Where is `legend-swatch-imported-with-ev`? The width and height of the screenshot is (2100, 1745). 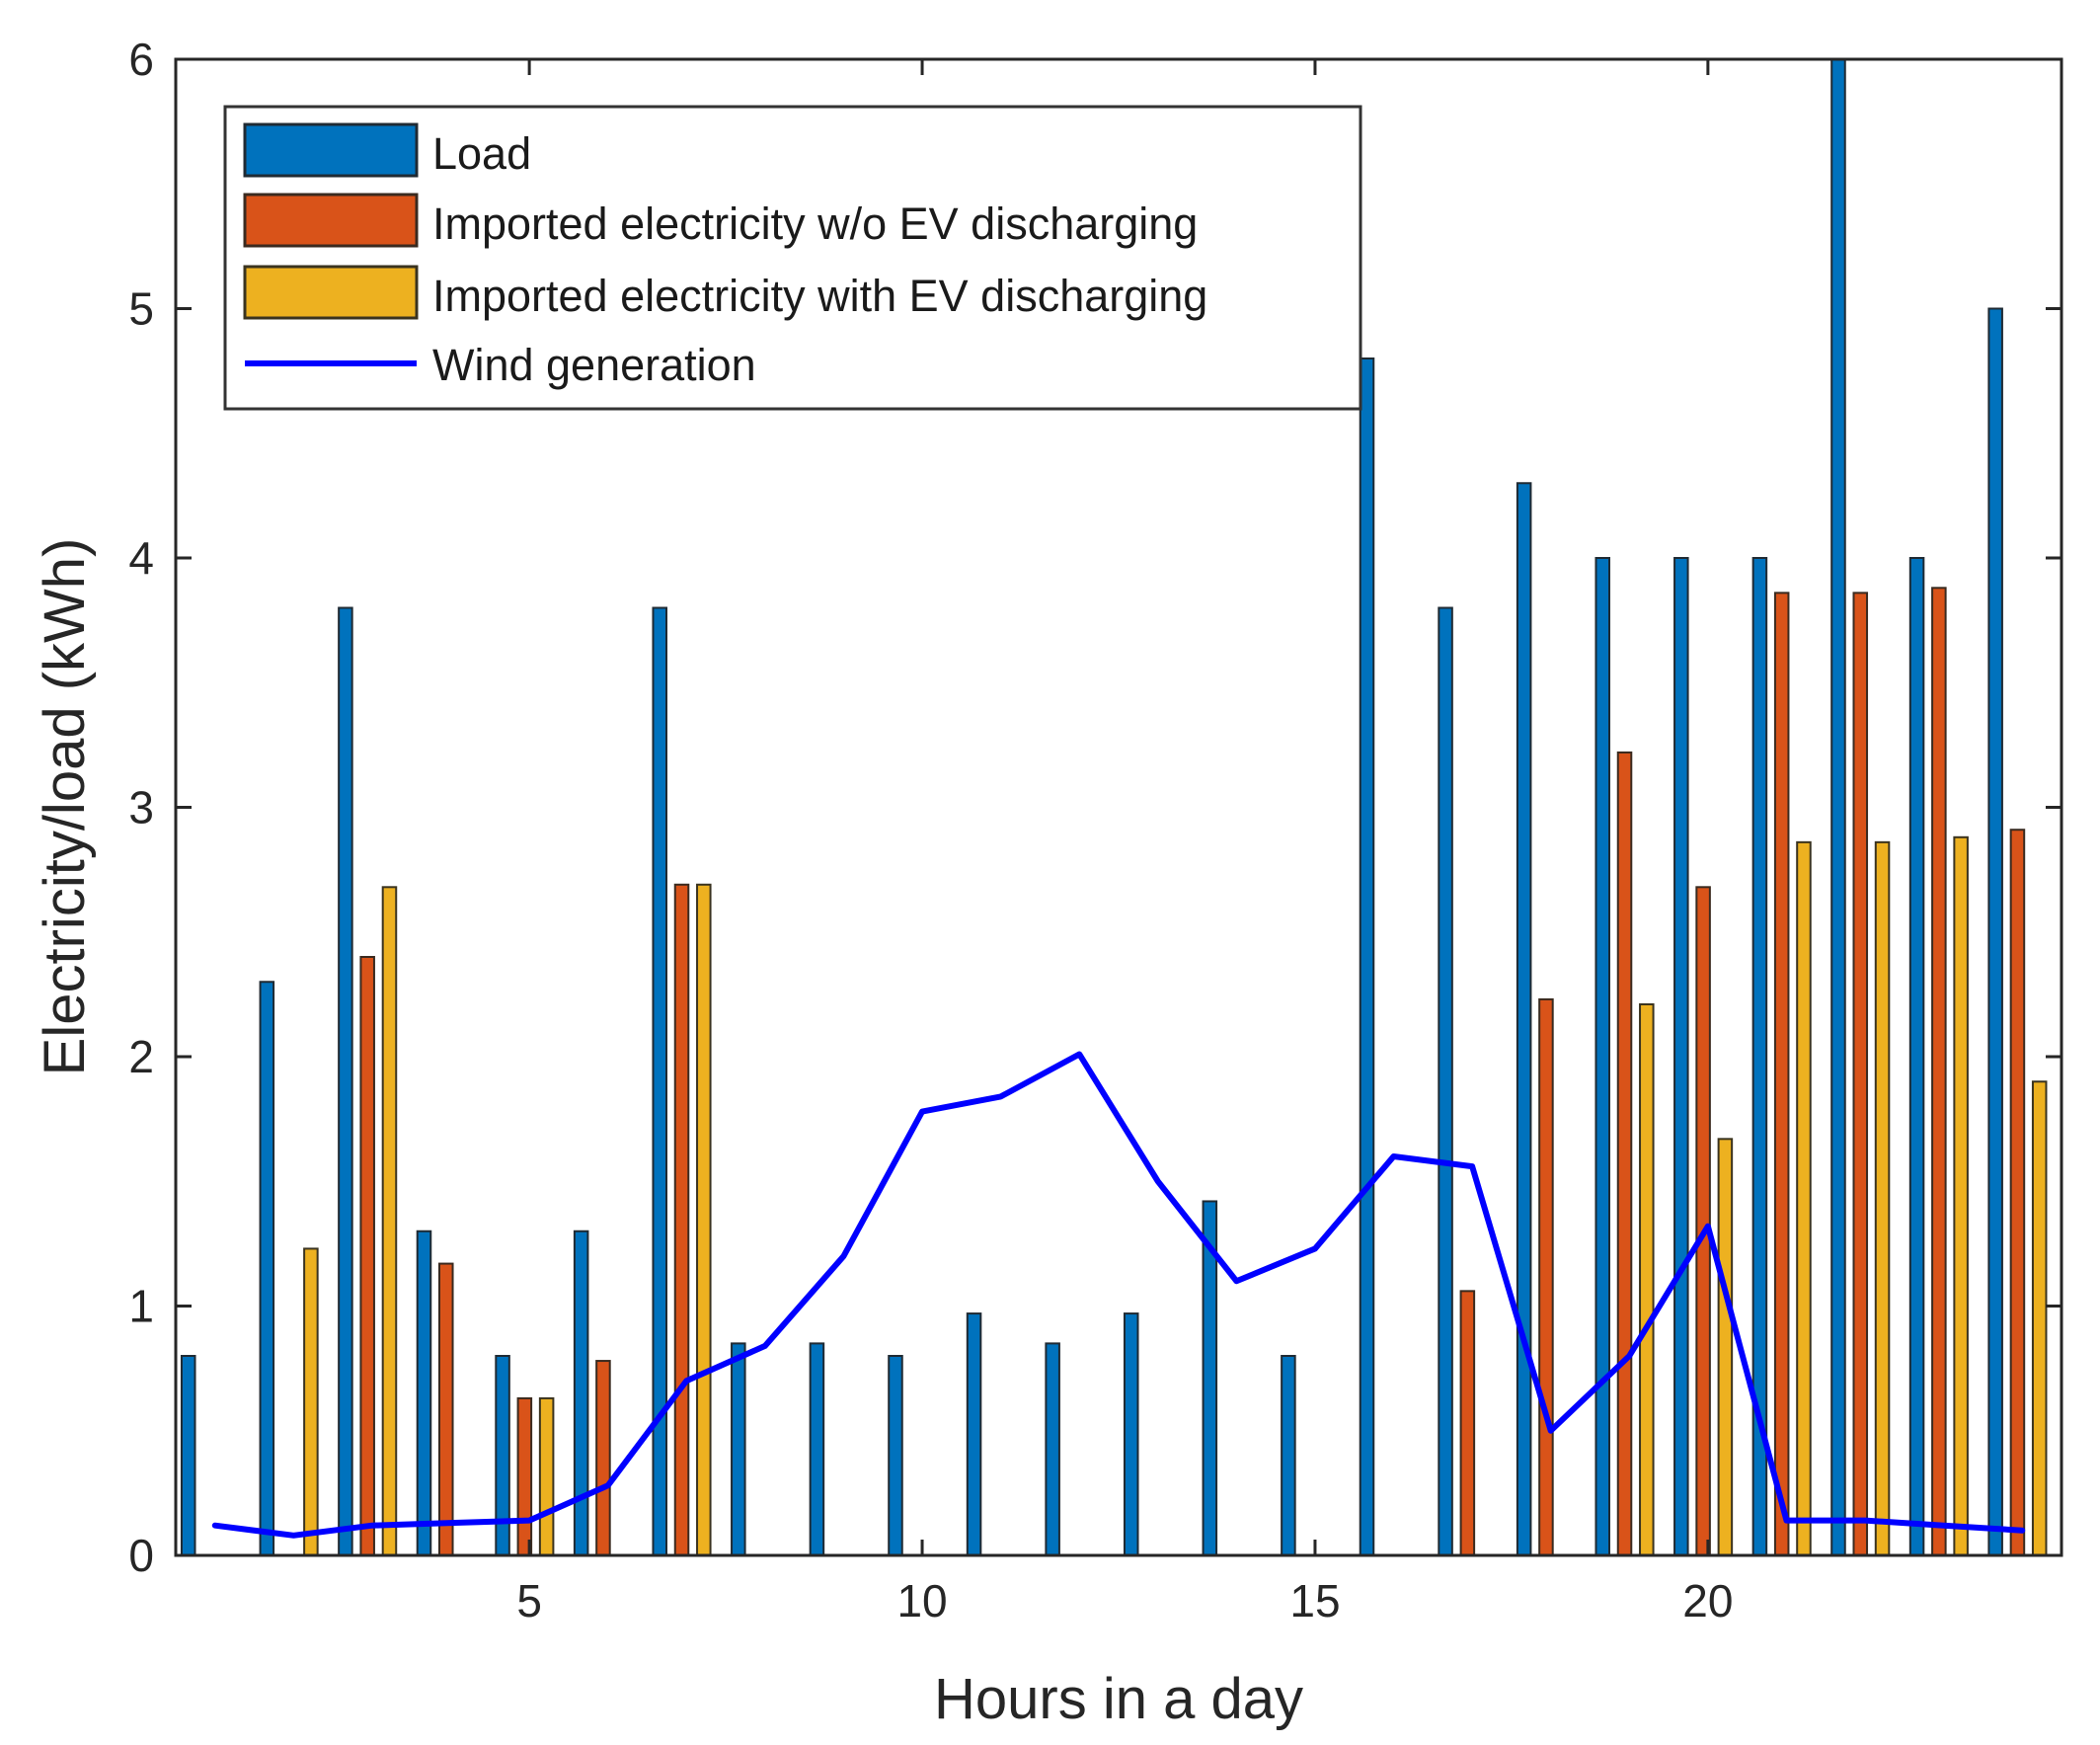
legend-swatch-imported-with-ev is located at coordinates (331, 292).